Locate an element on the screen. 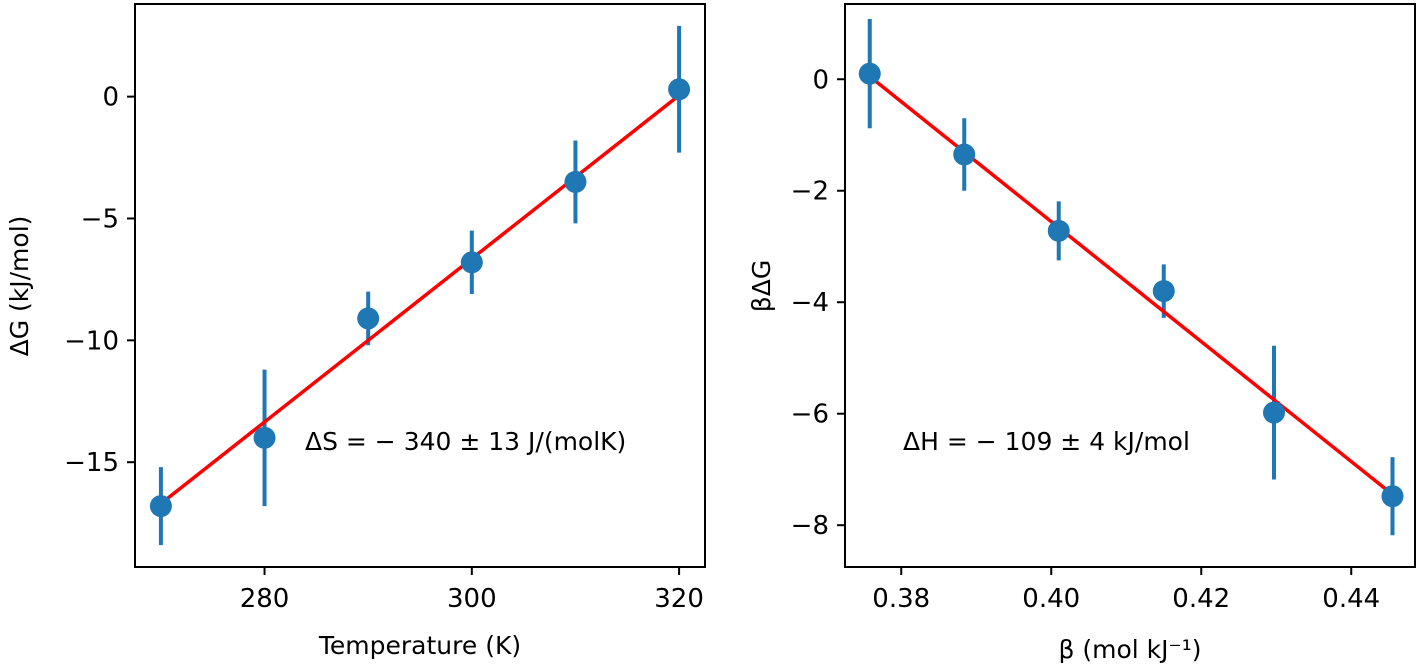  left-x-tick-label: 280 is located at coordinates (265, 599).